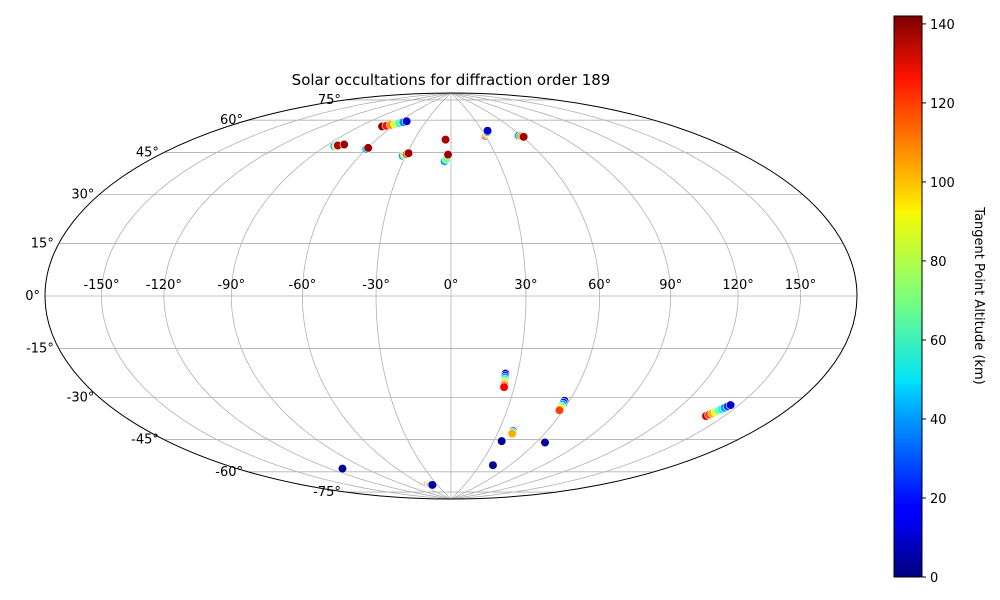 The image size is (1000, 600). I want to click on x-tick-label: -150°, so click(101, 285).